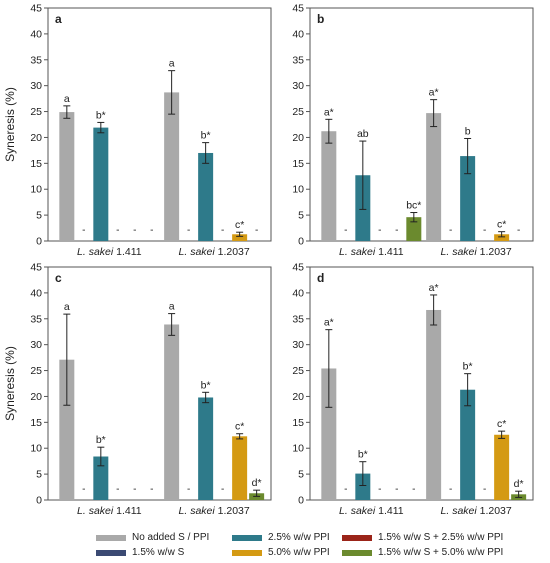 Image resolution: width=550 pixels, height=563 pixels. Describe the element at coordinates (171, 537) in the screenshot. I see `legend-label: No added S / PPI` at that location.